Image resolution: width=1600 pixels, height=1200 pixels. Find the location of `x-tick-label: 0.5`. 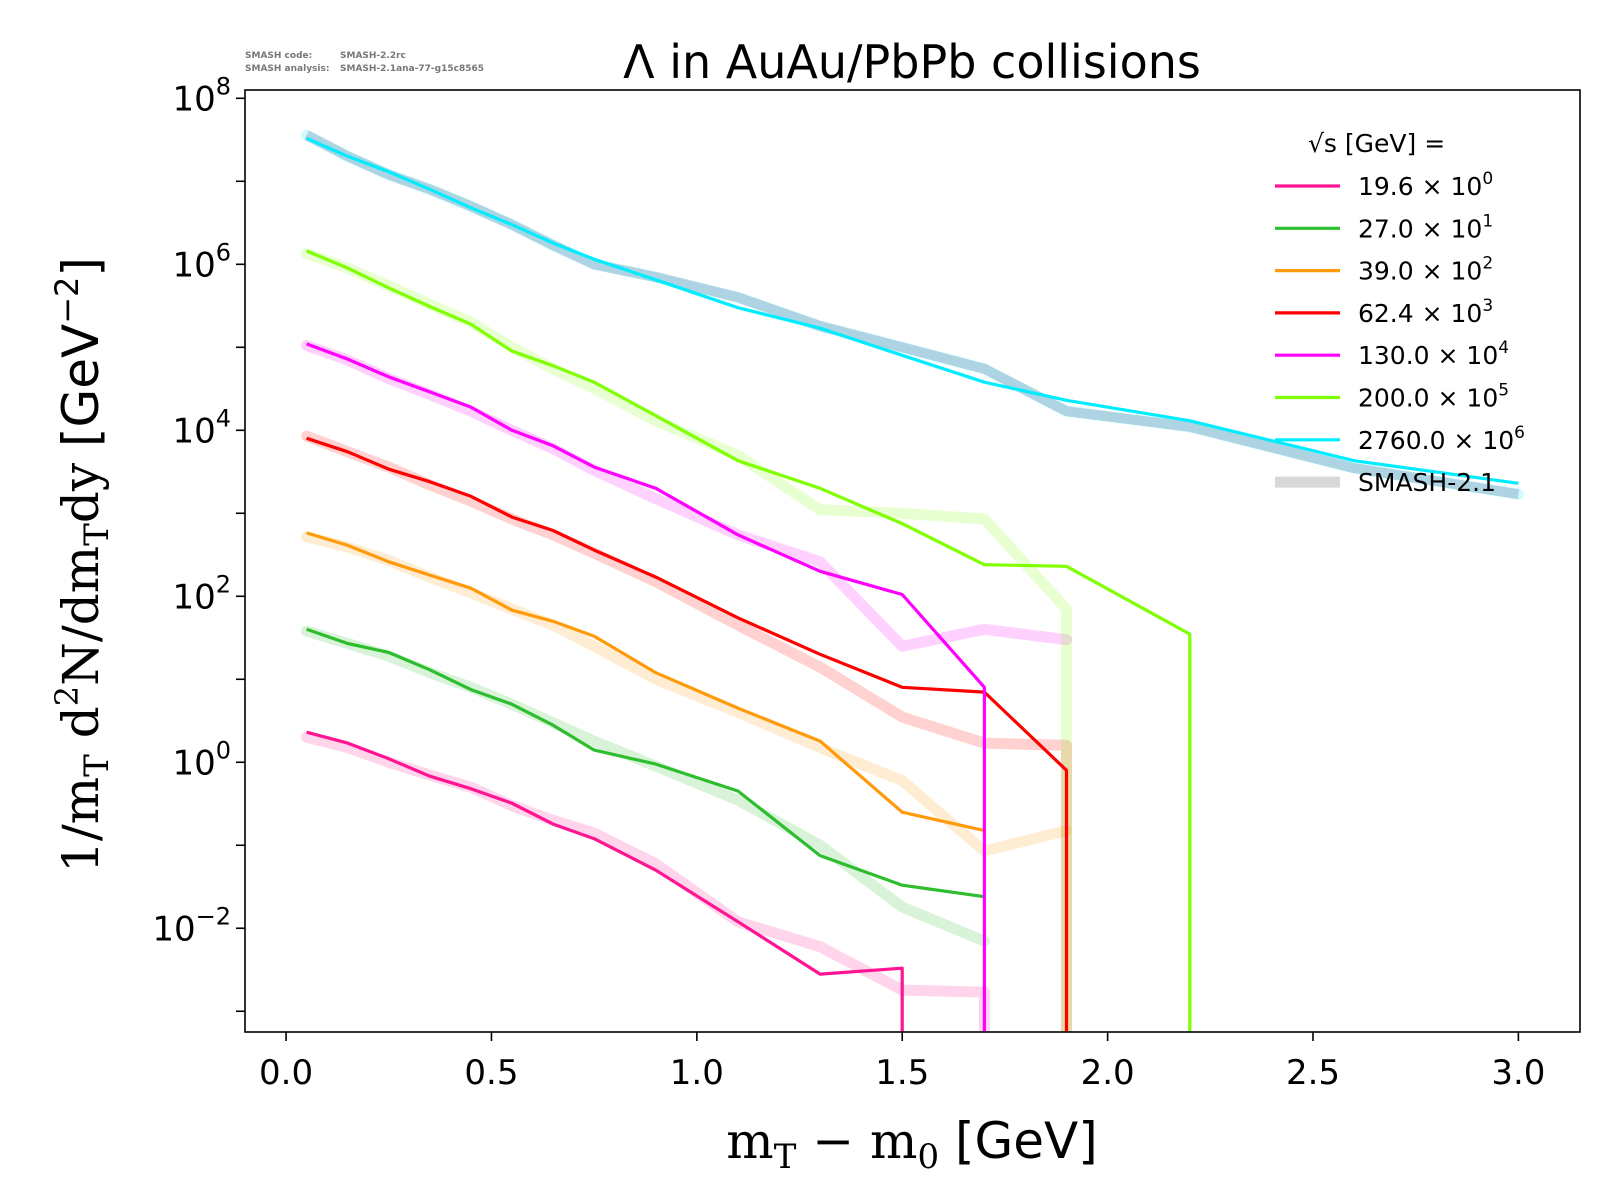

x-tick-label: 0.5 is located at coordinates (491, 1073).